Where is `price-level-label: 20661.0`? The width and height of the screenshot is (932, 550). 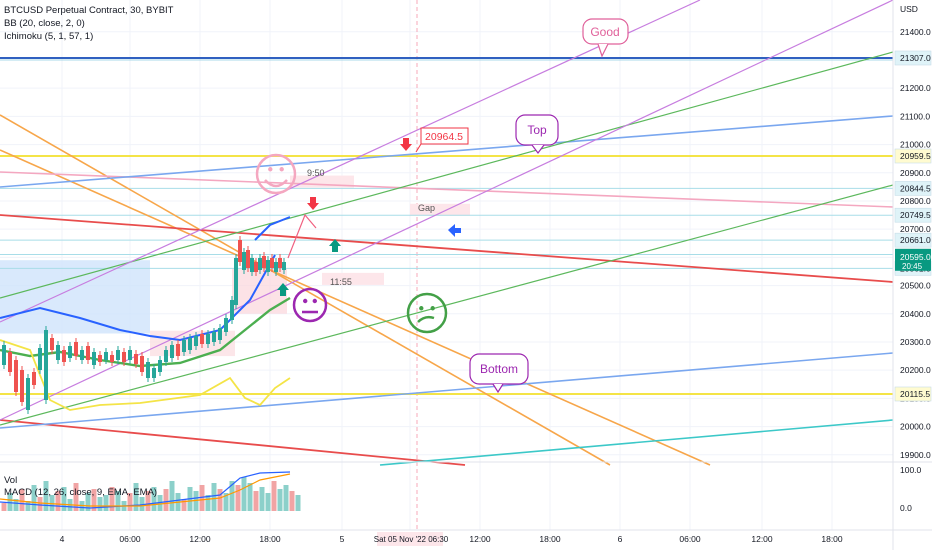 price-level-label: 20661.0 is located at coordinates (915, 240).